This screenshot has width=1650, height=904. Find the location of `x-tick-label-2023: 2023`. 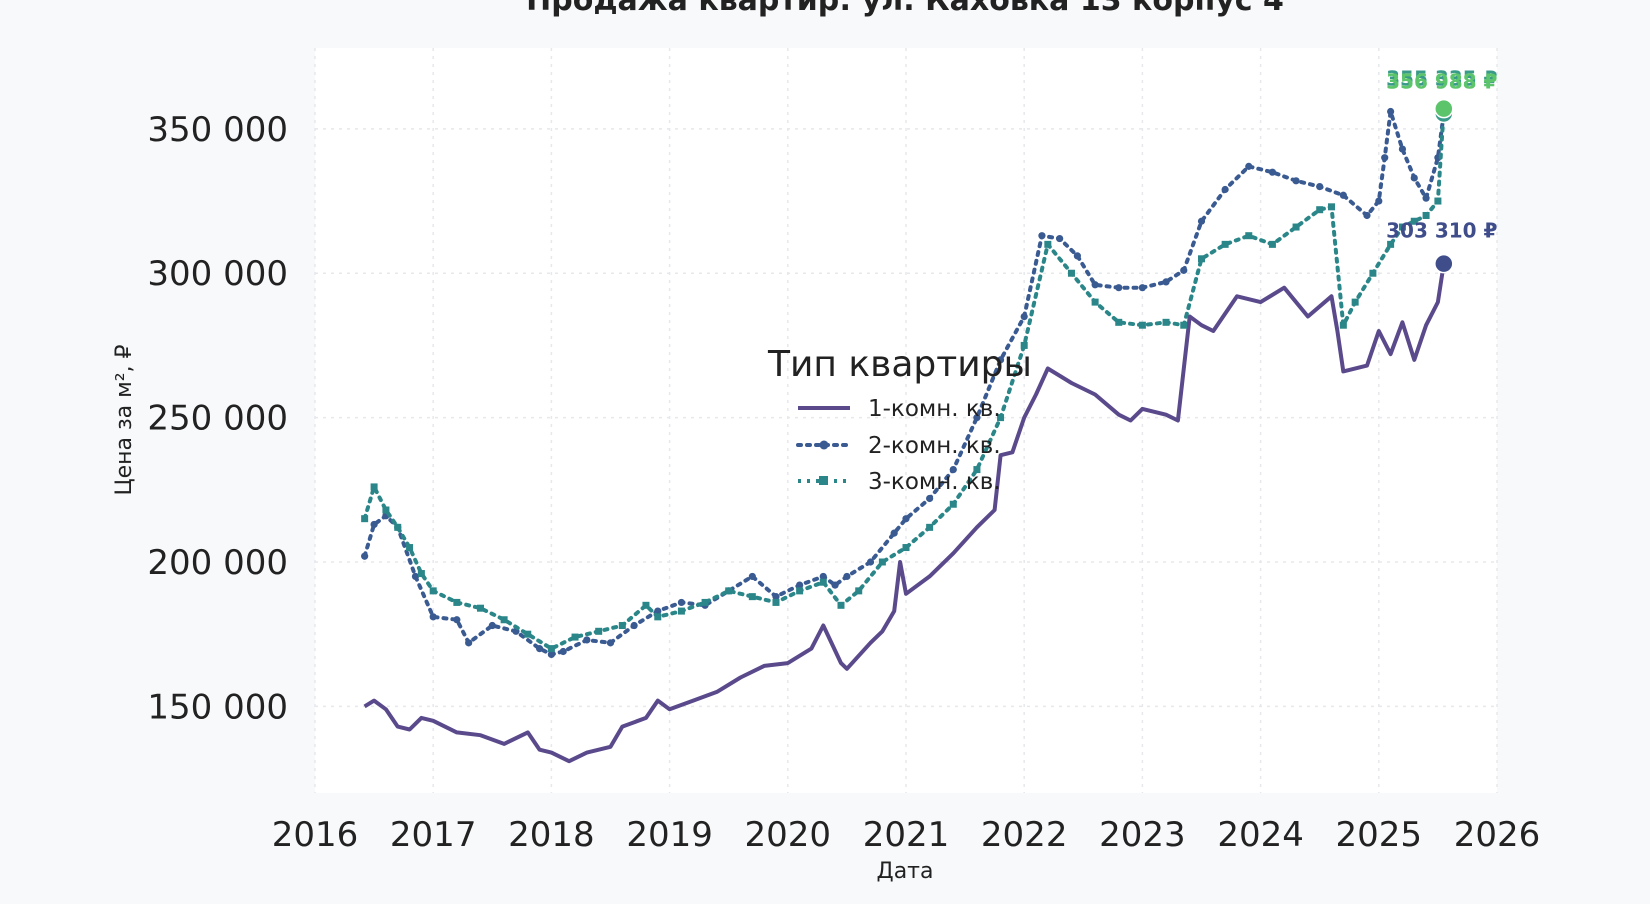

x-tick-label-2023: 2023 is located at coordinates (1142, 835).